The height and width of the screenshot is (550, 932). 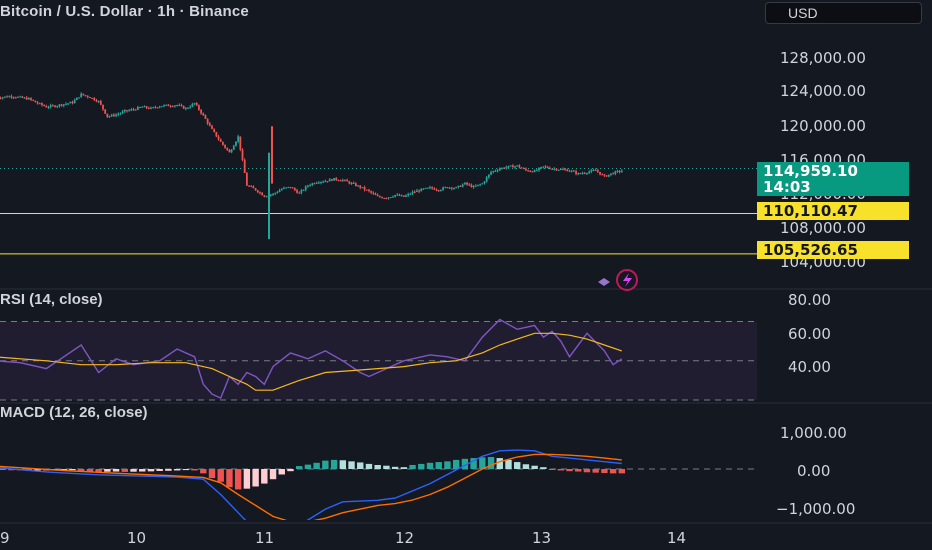 What do you see at coordinates (843, 13) in the screenshot?
I see `currency-button: USD` at bounding box center [843, 13].